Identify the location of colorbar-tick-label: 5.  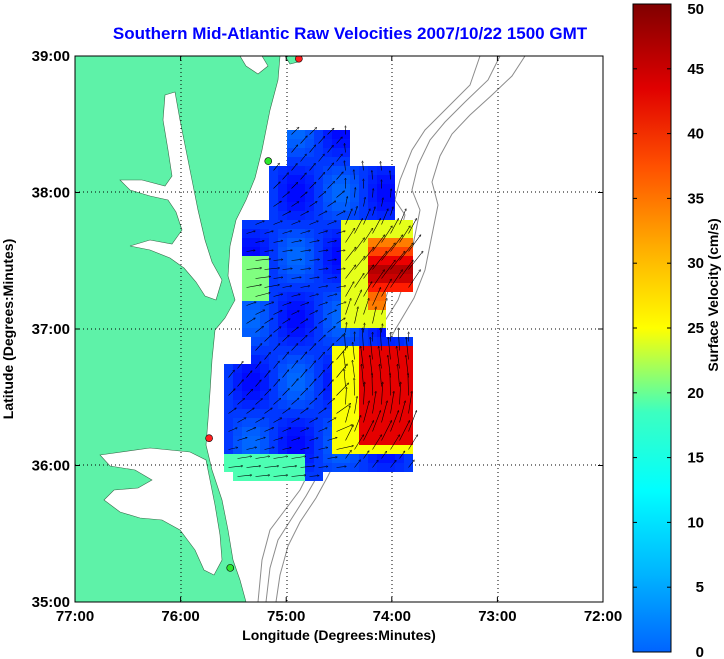
(700, 587).